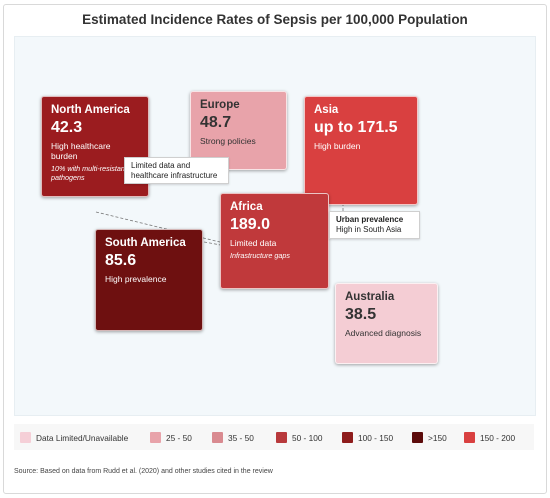 This screenshot has height=498, width=550. I want to click on region-desc: Limited data, so click(253, 243).